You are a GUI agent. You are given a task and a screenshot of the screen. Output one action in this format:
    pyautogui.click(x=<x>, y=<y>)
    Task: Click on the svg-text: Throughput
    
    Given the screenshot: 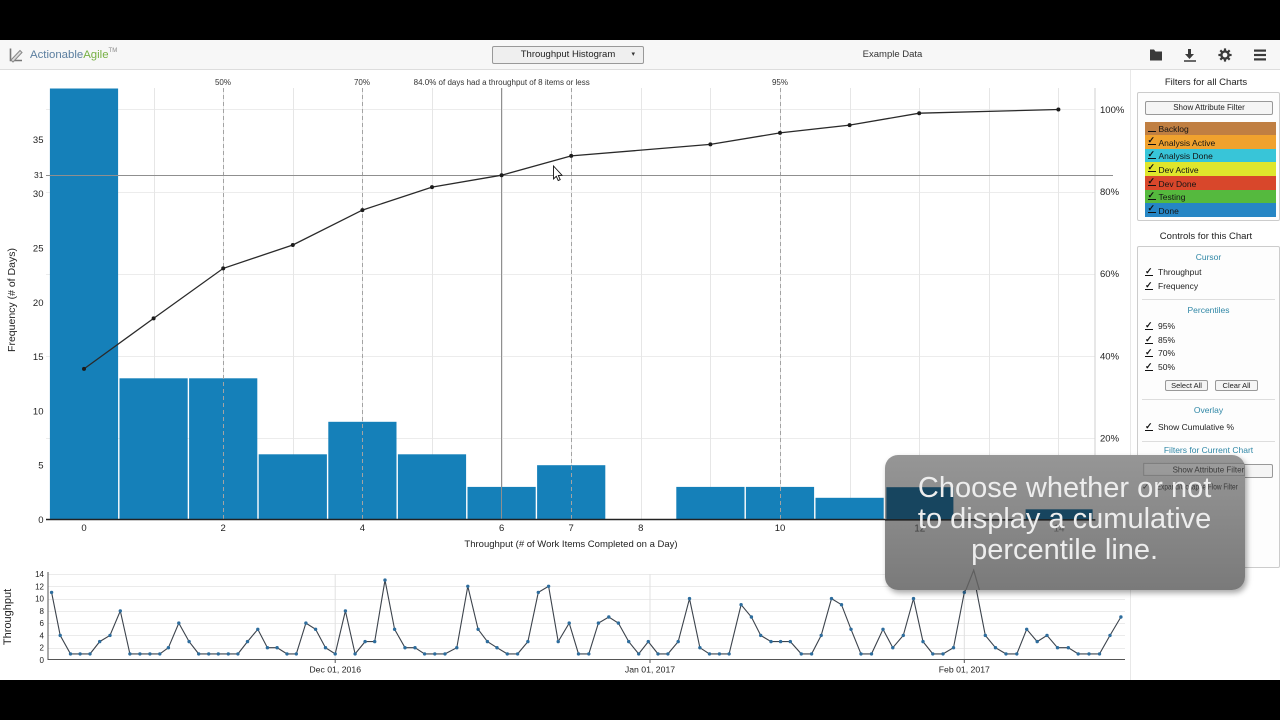 What is the action you would take?
    pyautogui.click(x=8, y=617)
    